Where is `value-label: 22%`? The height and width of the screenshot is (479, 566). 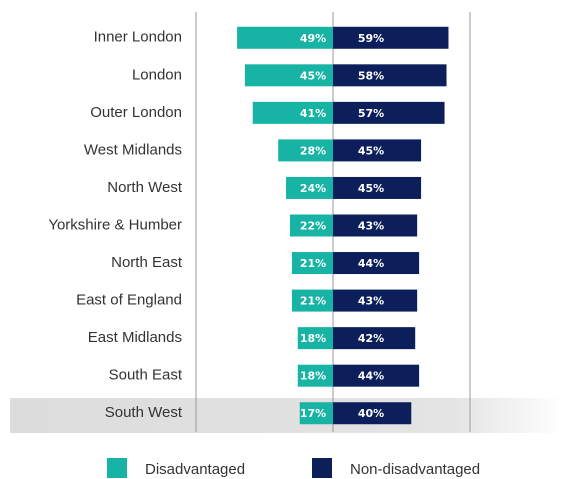 value-label: 22% is located at coordinates (313, 226).